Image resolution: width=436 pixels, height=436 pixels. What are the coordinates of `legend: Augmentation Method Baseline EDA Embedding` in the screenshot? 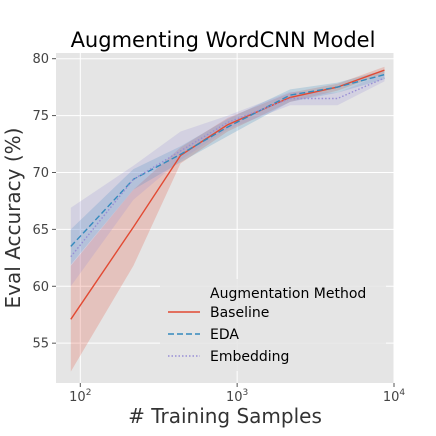 It's located at (273, 325).